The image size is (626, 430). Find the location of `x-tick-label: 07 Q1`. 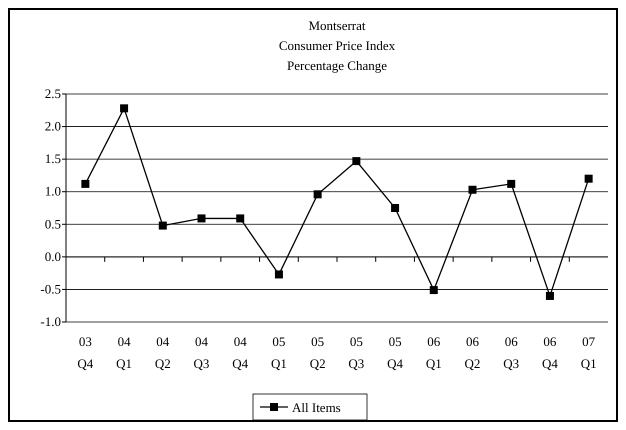

x-tick-label: 07 Q1 is located at coordinates (588, 352).